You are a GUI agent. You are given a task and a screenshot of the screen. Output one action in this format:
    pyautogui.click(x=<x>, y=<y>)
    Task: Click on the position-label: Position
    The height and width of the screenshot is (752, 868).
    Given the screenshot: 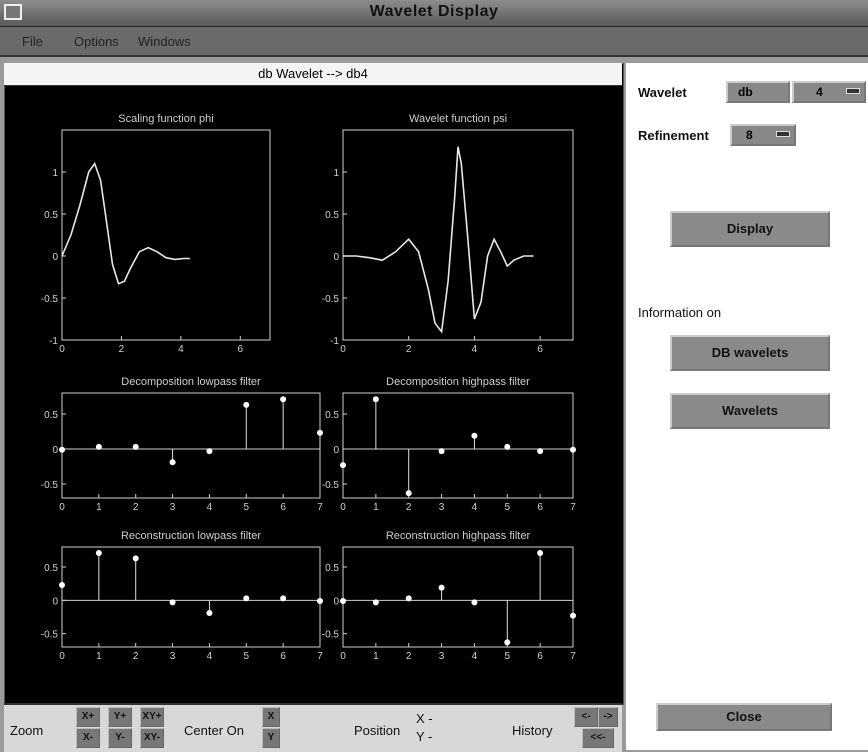 What is the action you would take?
    pyautogui.click(x=377, y=730)
    